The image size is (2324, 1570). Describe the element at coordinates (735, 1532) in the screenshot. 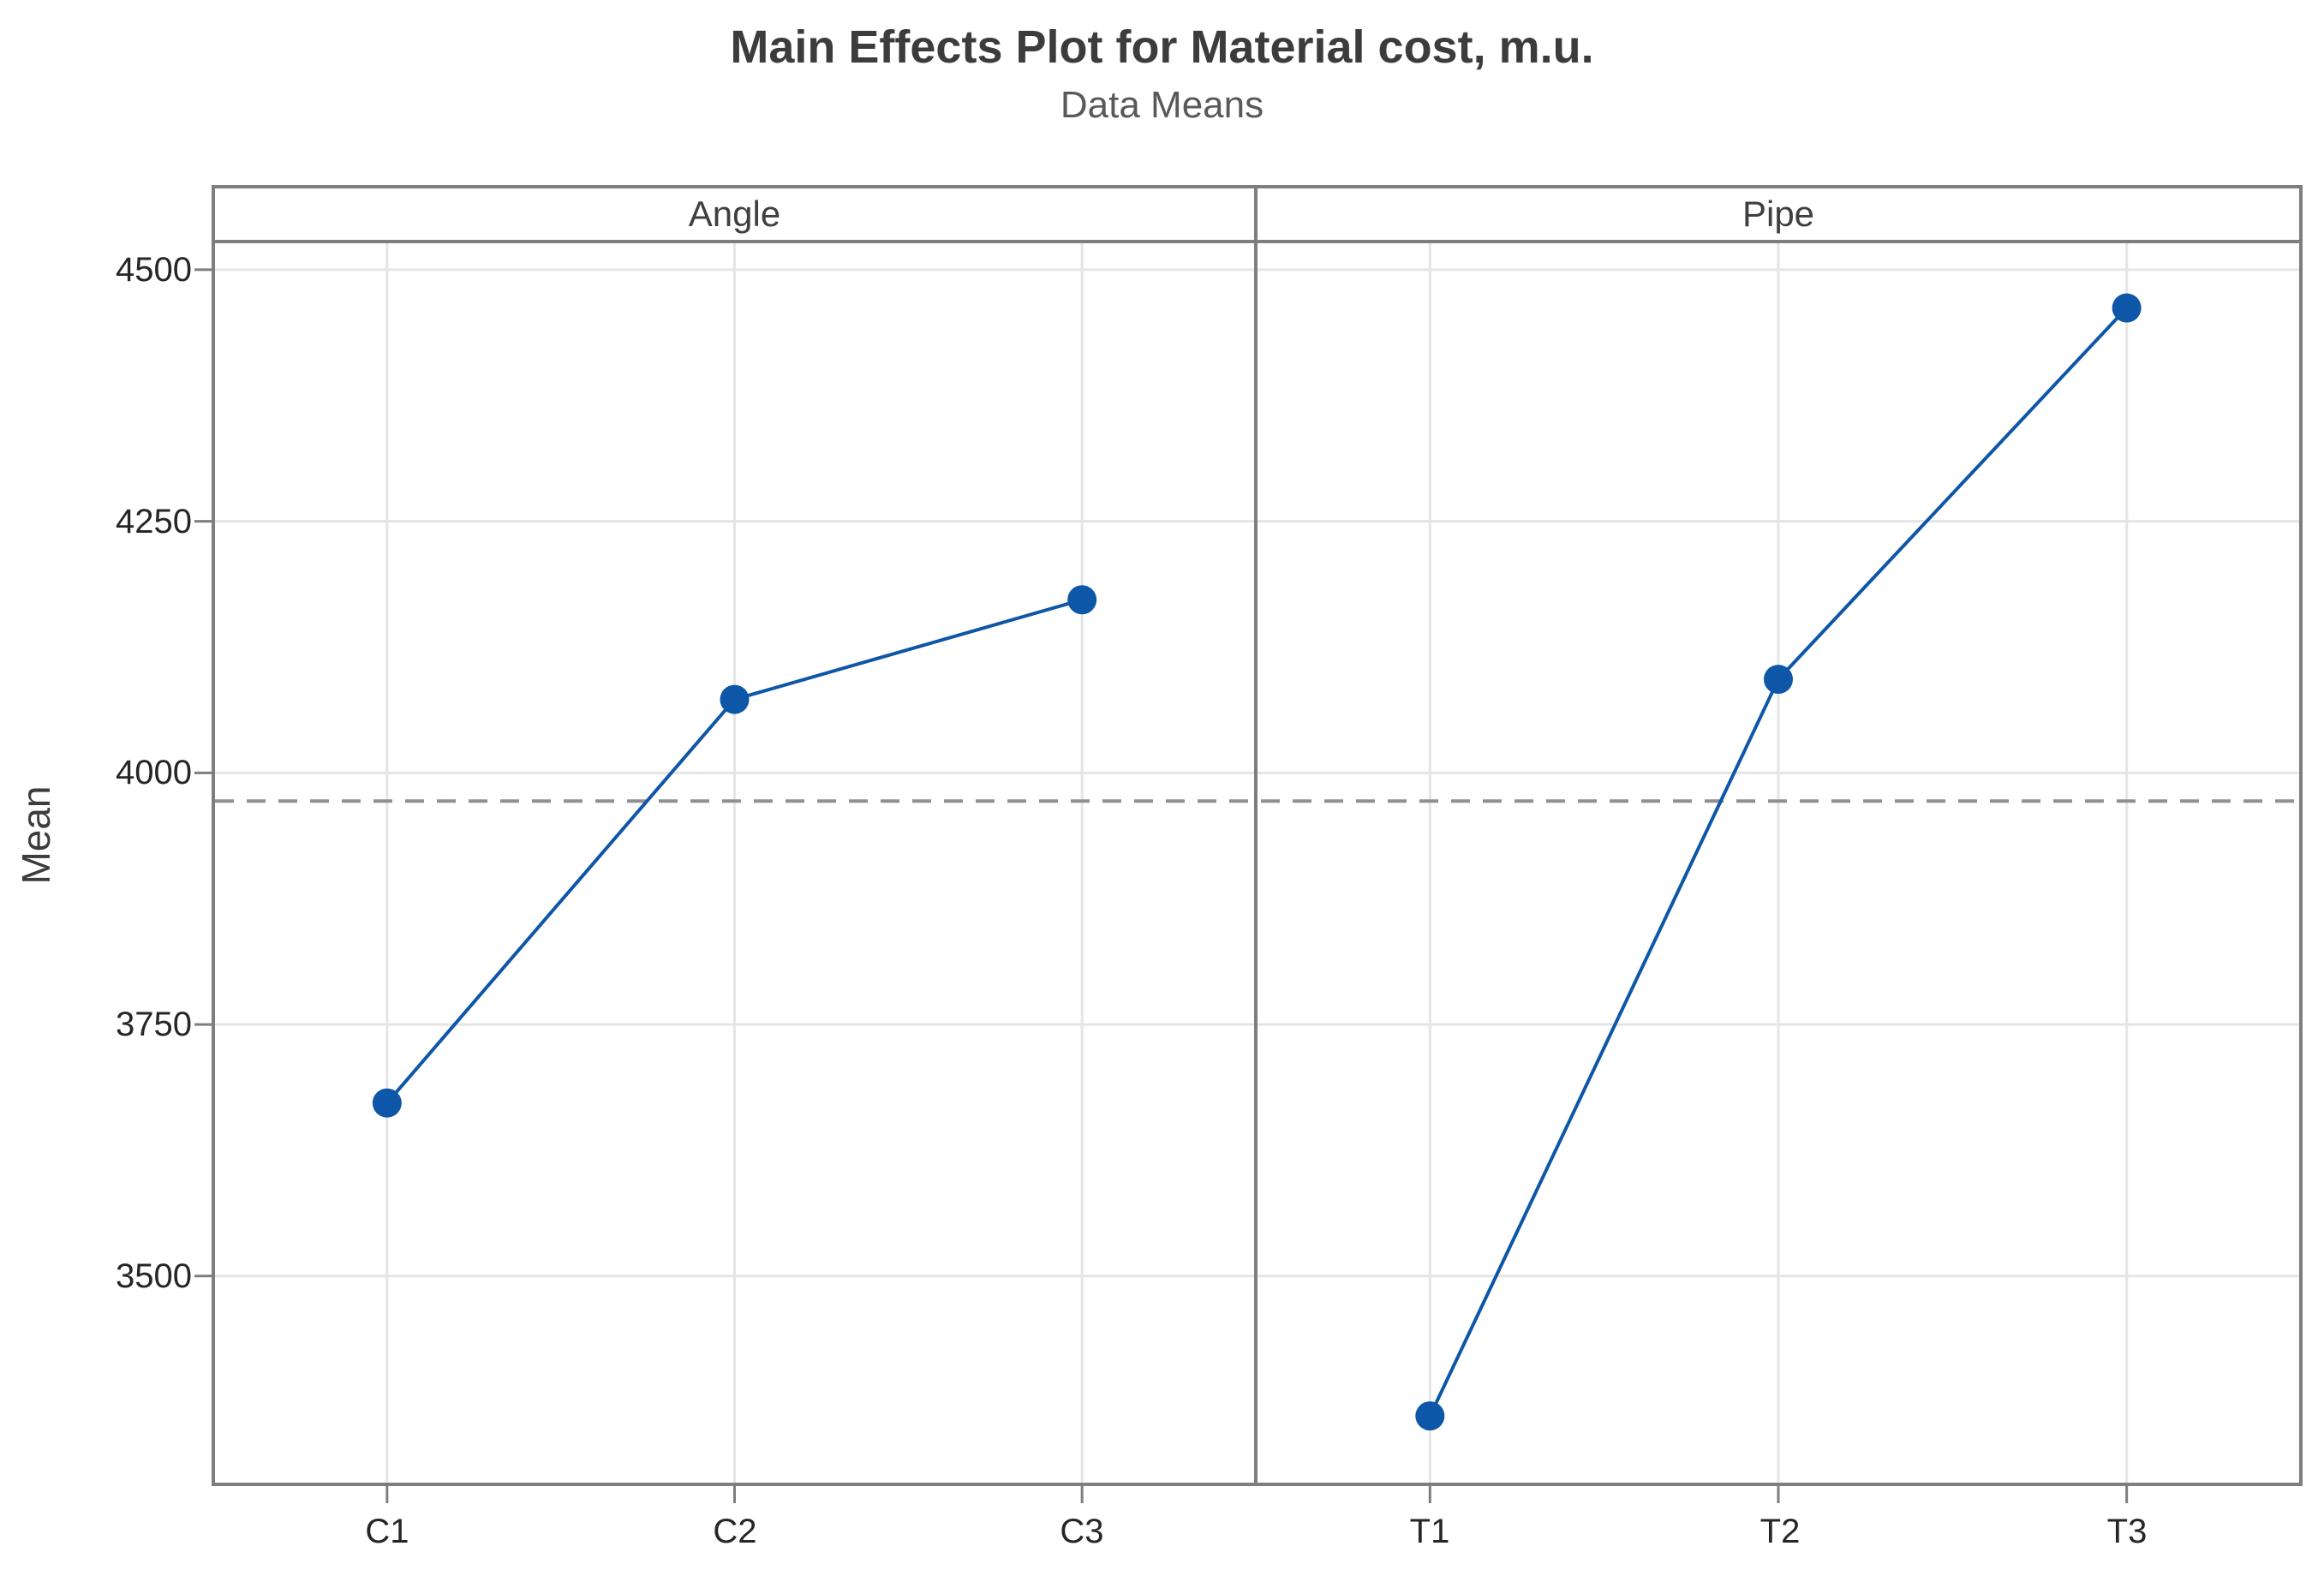

I see `x-tick-label: C2` at that location.